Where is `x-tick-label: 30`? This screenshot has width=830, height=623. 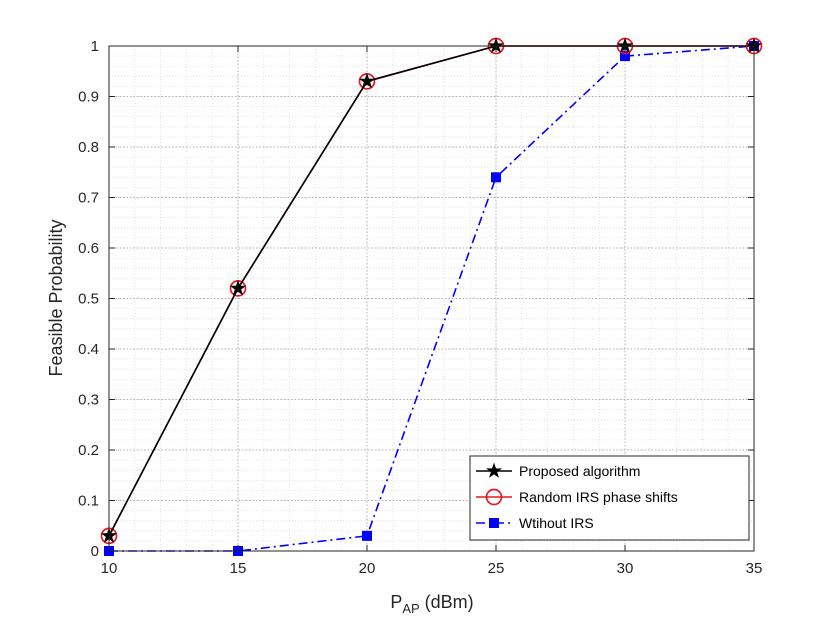
x-tick-label: 30 is located at coordinates (625, 568).